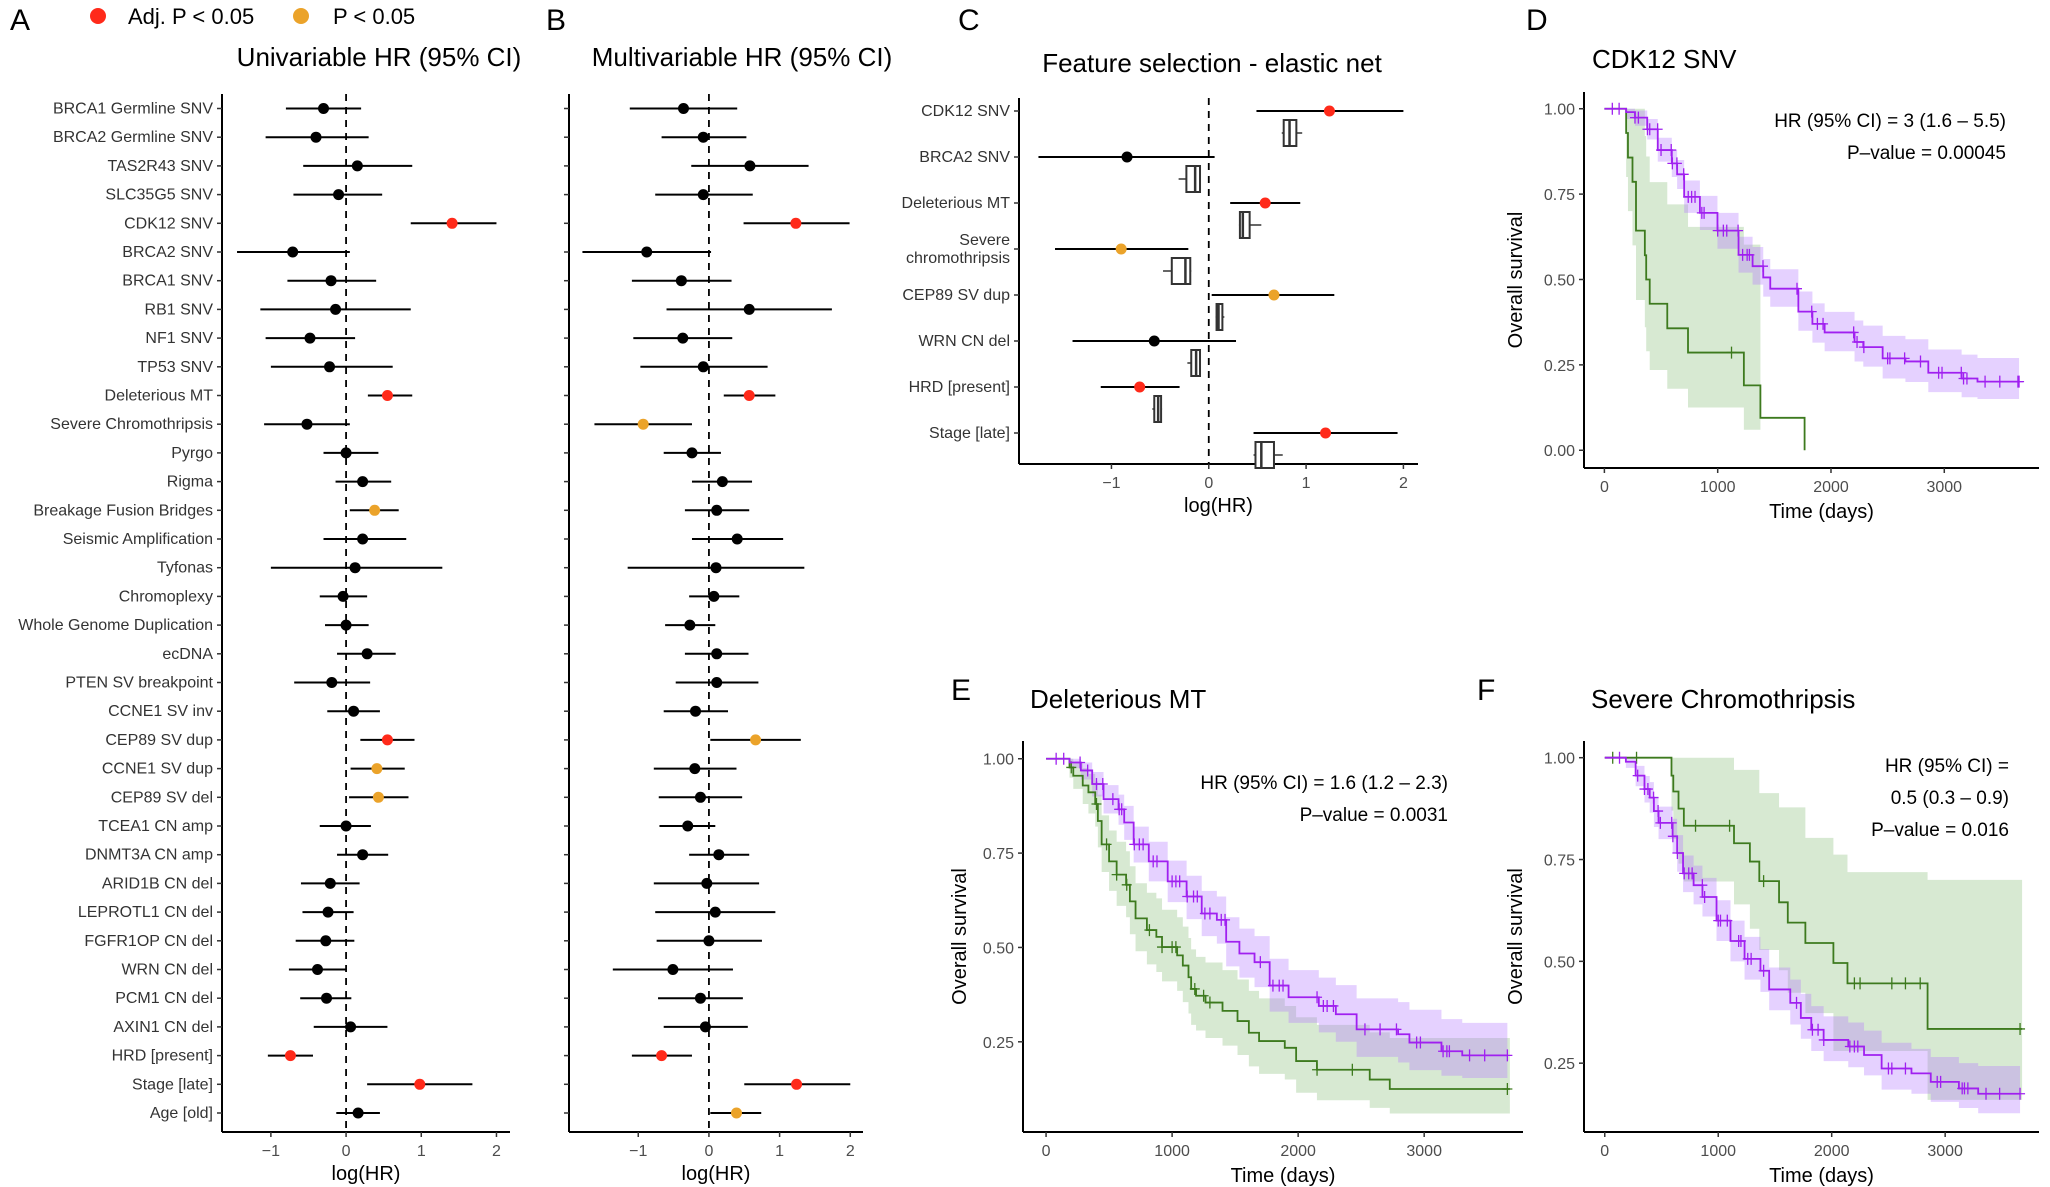  Describe the element at coordinates (212, 1056) in the screenshot. I see `forest-row: HRD [present]` at that location.